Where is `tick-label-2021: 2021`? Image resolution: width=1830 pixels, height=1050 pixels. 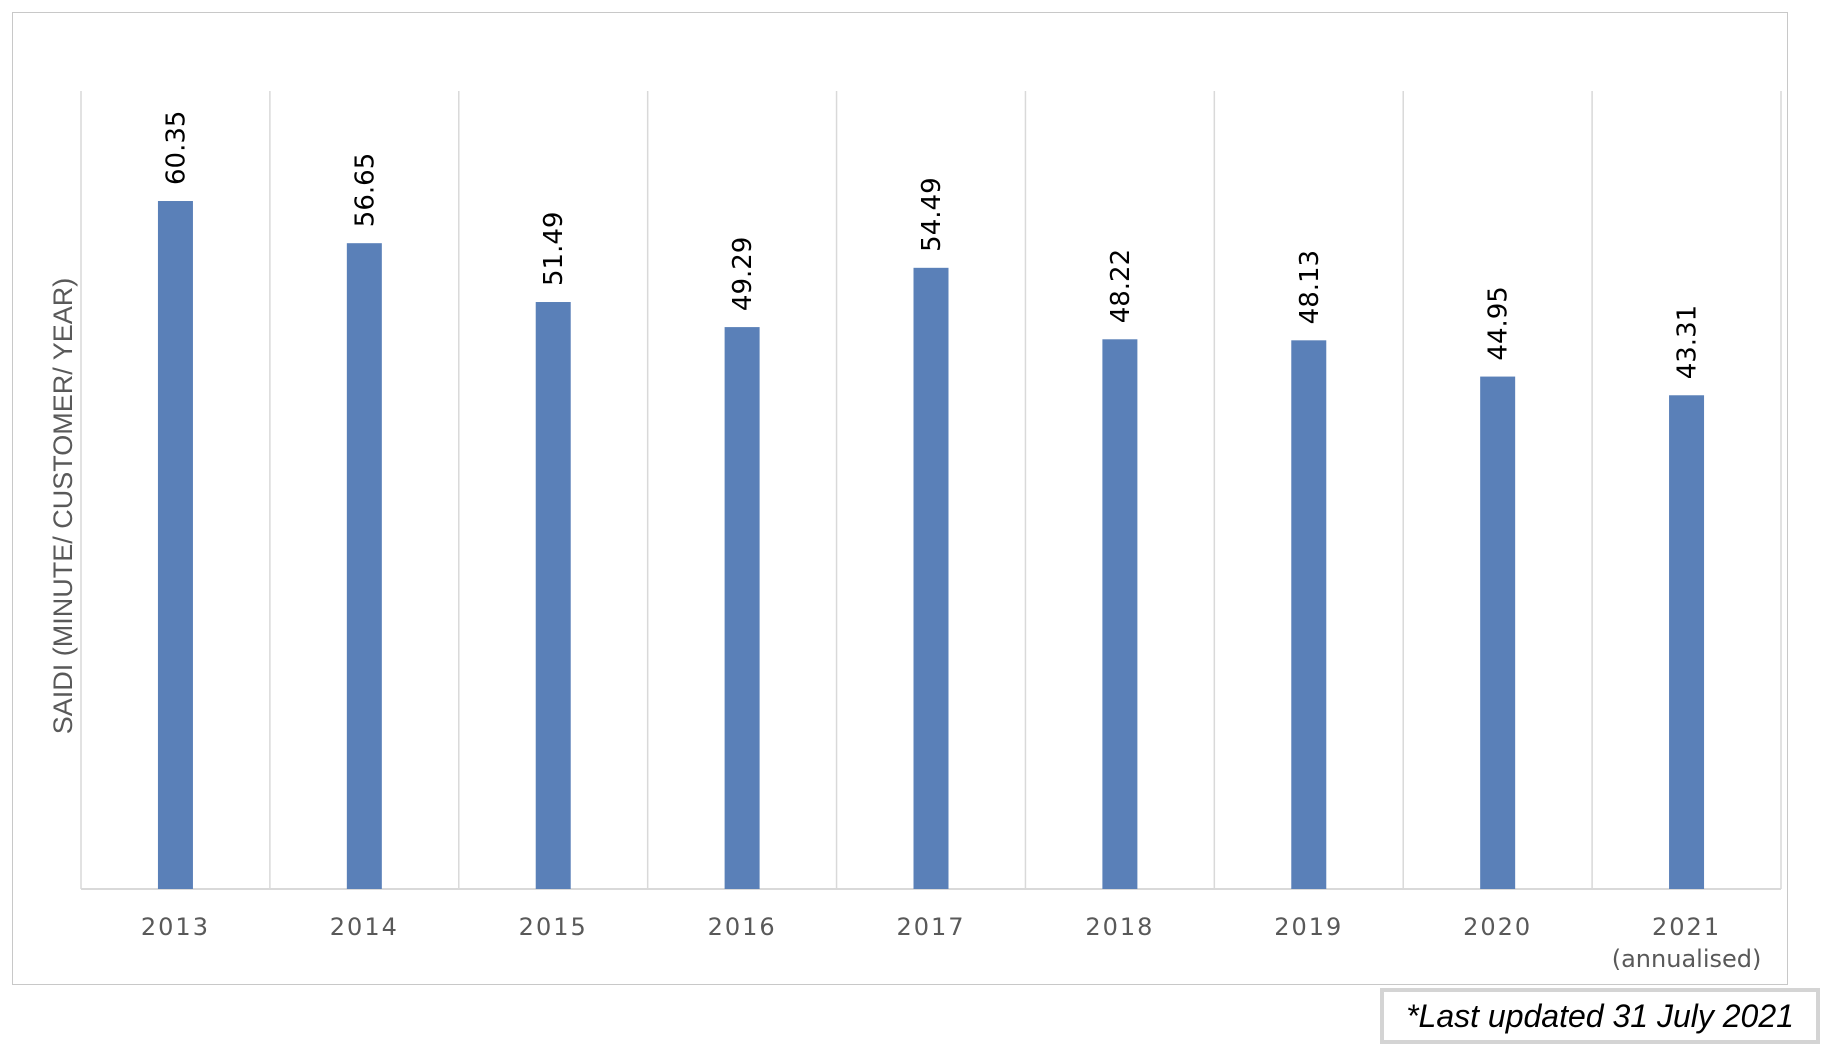
tick-label-2021: 2021 is located at coordinates (1686, 927).